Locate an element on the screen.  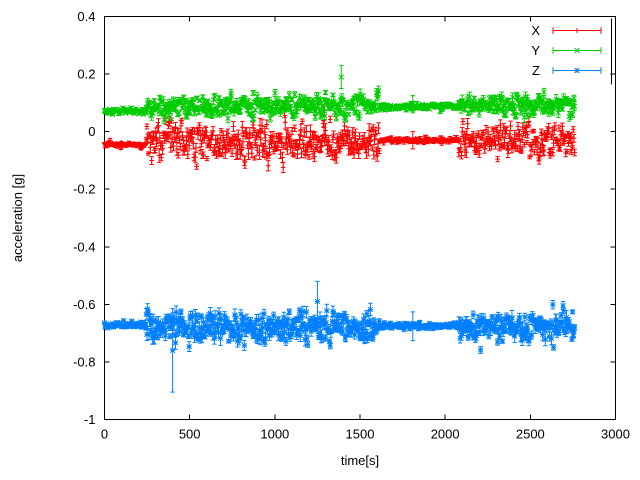
x-tick-label: 0 is located at coordinates (104, 434).